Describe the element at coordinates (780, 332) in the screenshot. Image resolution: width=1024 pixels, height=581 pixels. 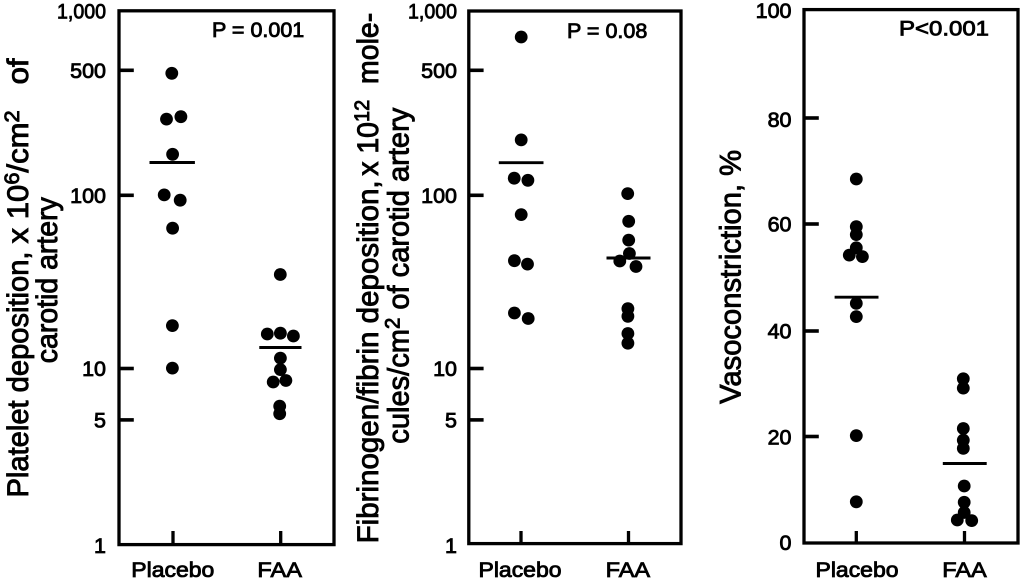
I see `svg-text: 40` at that location.